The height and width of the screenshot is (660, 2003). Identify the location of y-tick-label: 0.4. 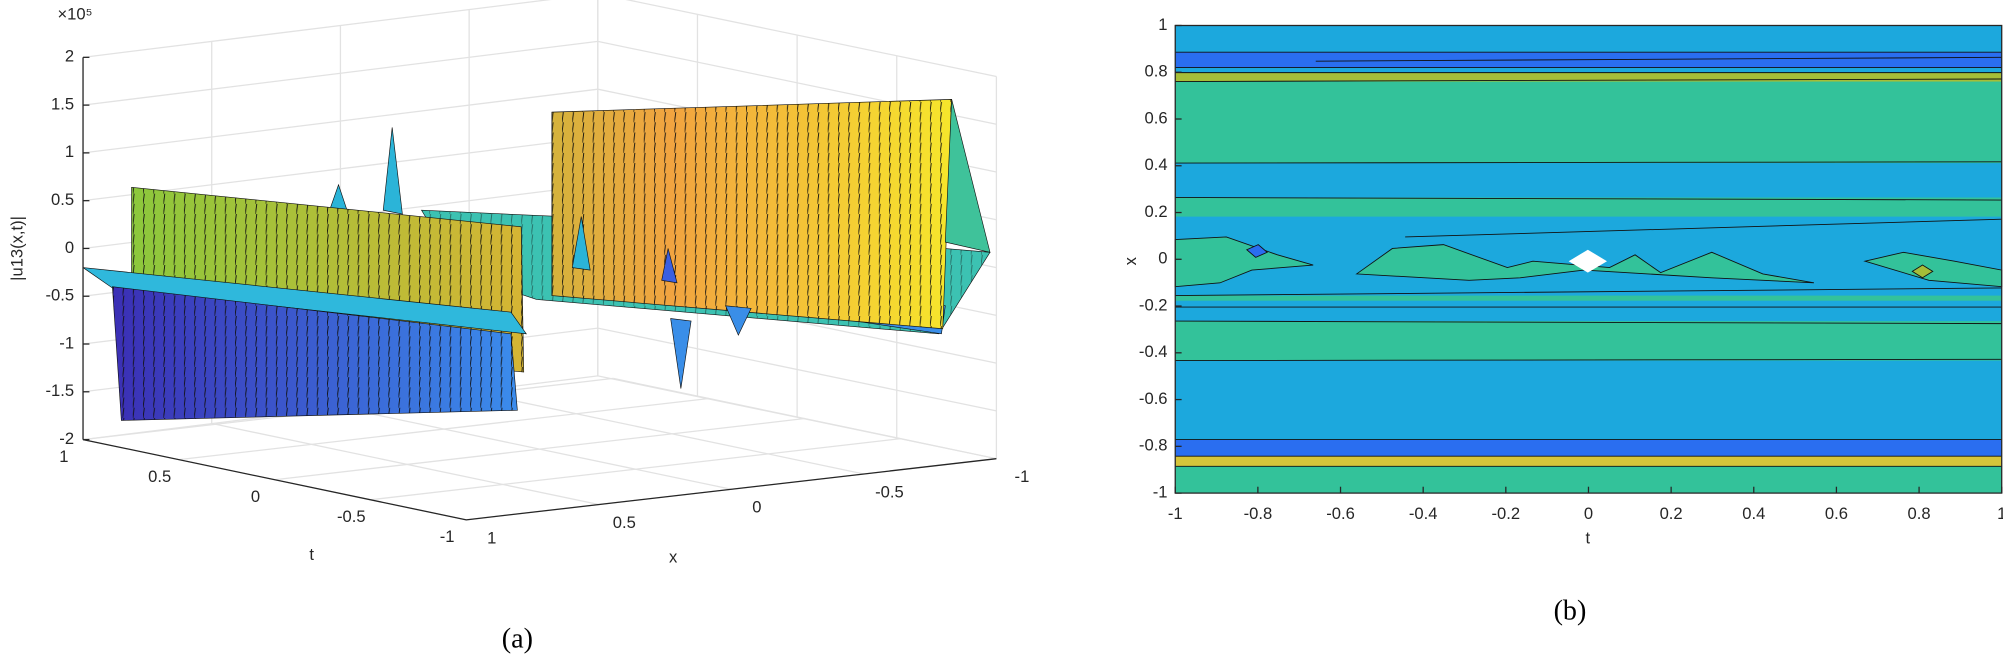
(1155, 164).